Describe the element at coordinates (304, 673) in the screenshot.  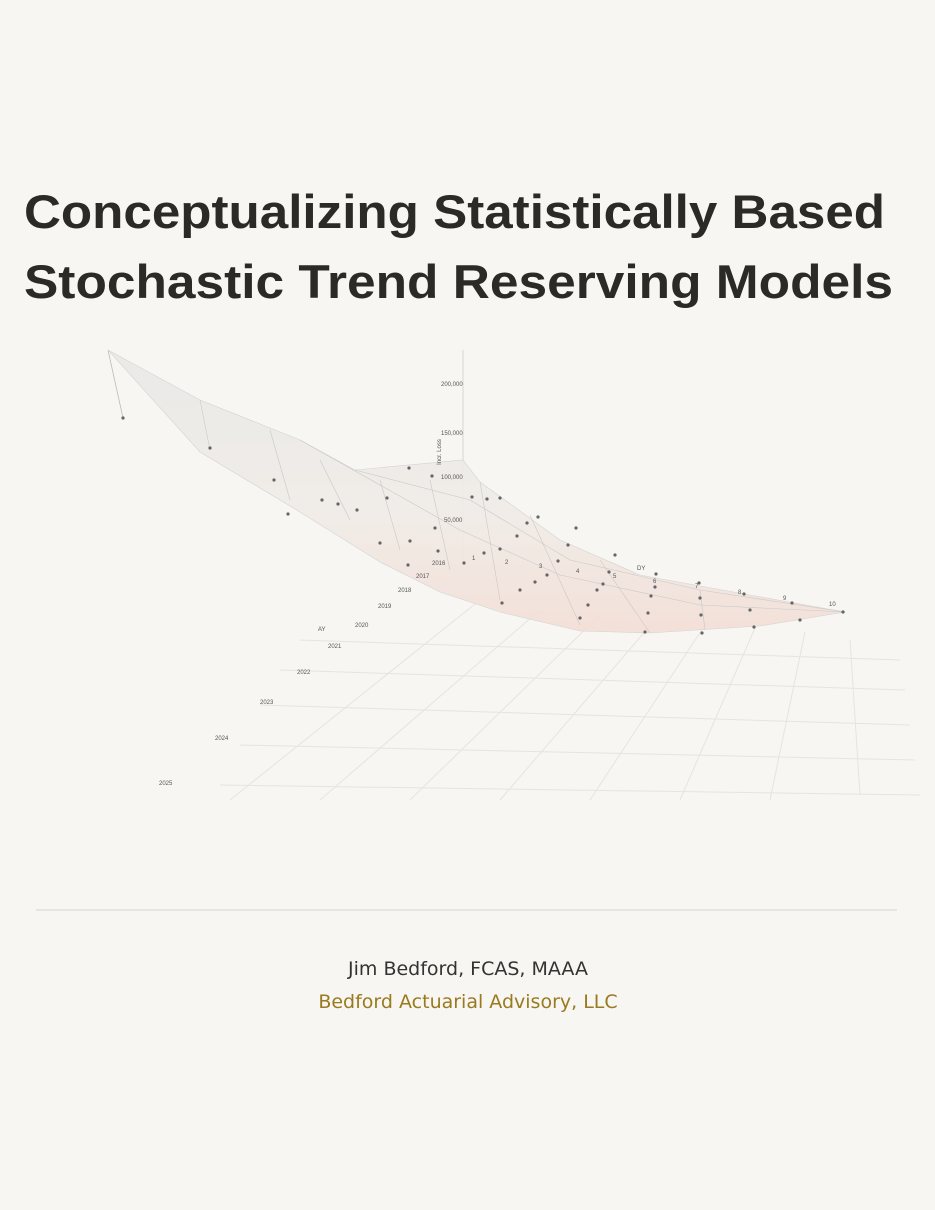
I see `ay-tick-label: 2022` at that location.